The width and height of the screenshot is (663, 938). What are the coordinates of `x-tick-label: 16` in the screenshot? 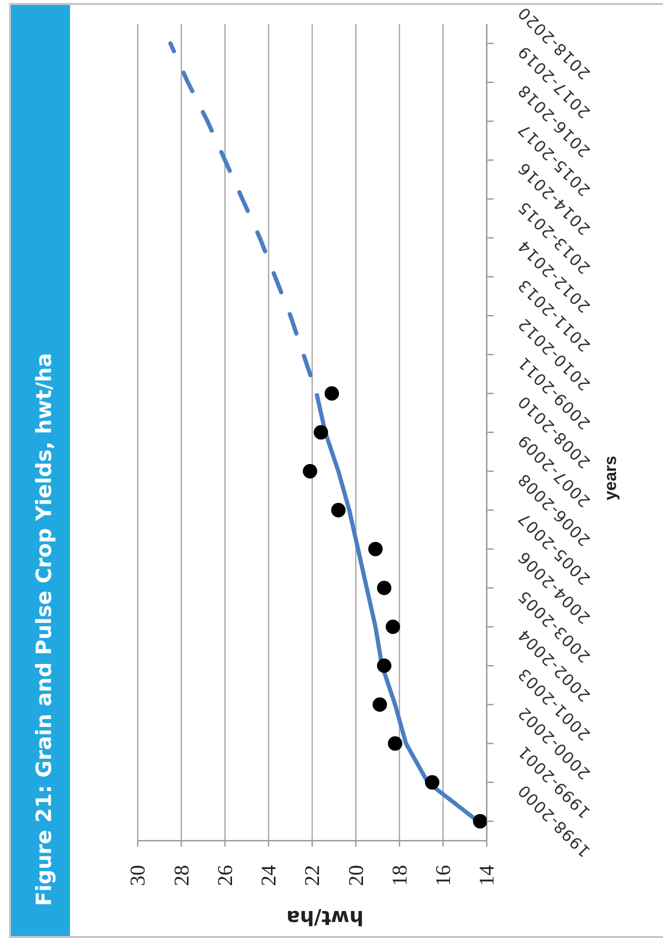 It's located at (443, 875).